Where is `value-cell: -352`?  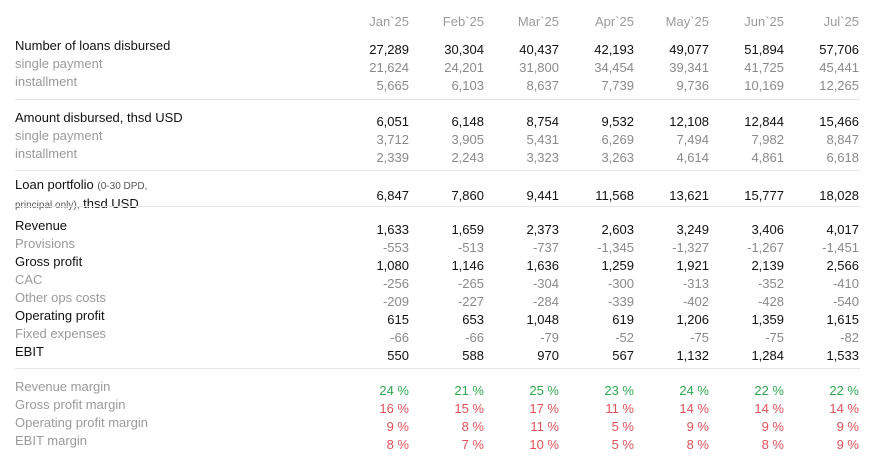 value-cell: -352 is located at coordinates (770, 283).